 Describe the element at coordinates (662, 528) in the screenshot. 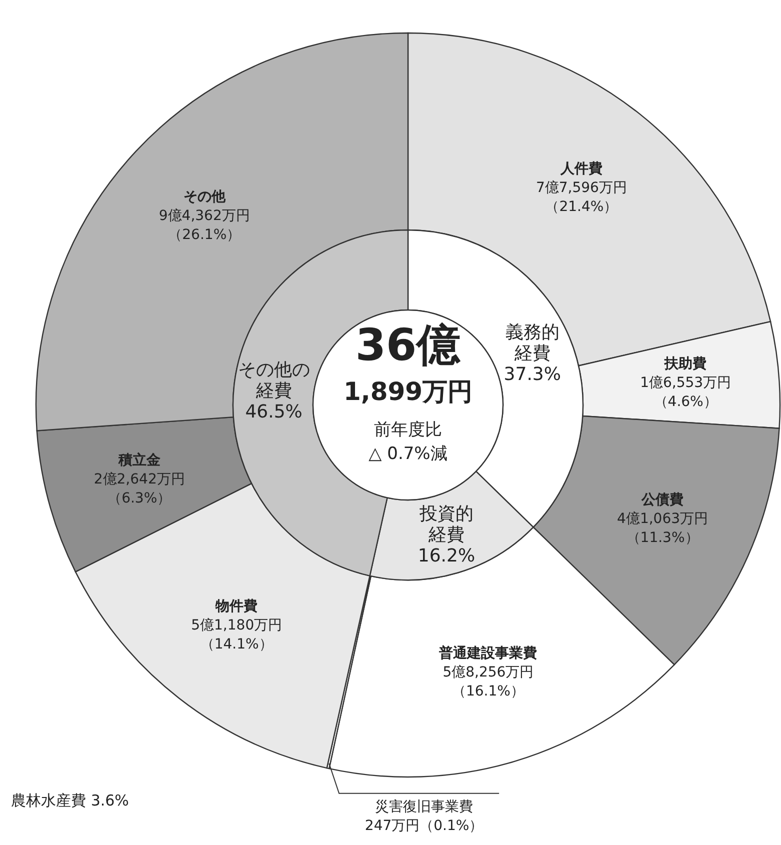

I see `data-label: 4億1,063万円（11.3%）` at that location.